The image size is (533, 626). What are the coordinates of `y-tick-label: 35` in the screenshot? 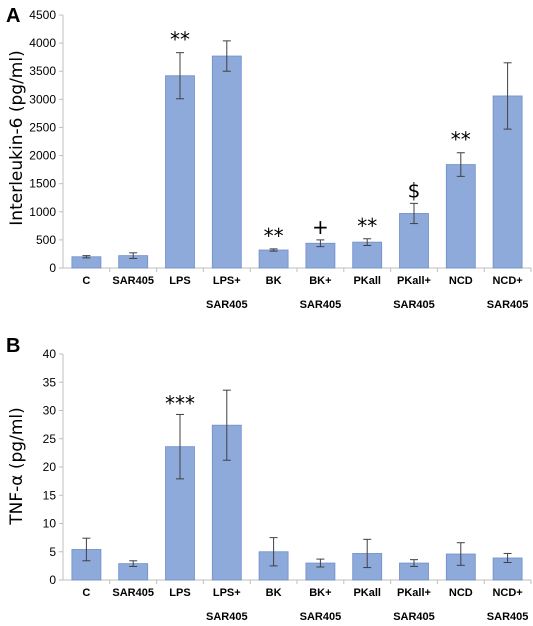 It's located at (50, 382).